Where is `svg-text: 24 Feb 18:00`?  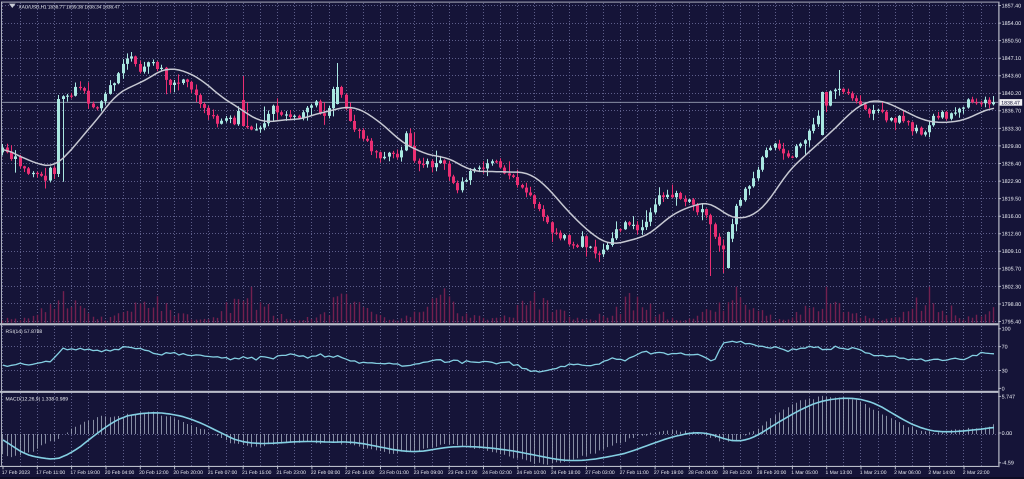
svg-text: 24 Feb 18:00 is located at coordinates (566, 473).